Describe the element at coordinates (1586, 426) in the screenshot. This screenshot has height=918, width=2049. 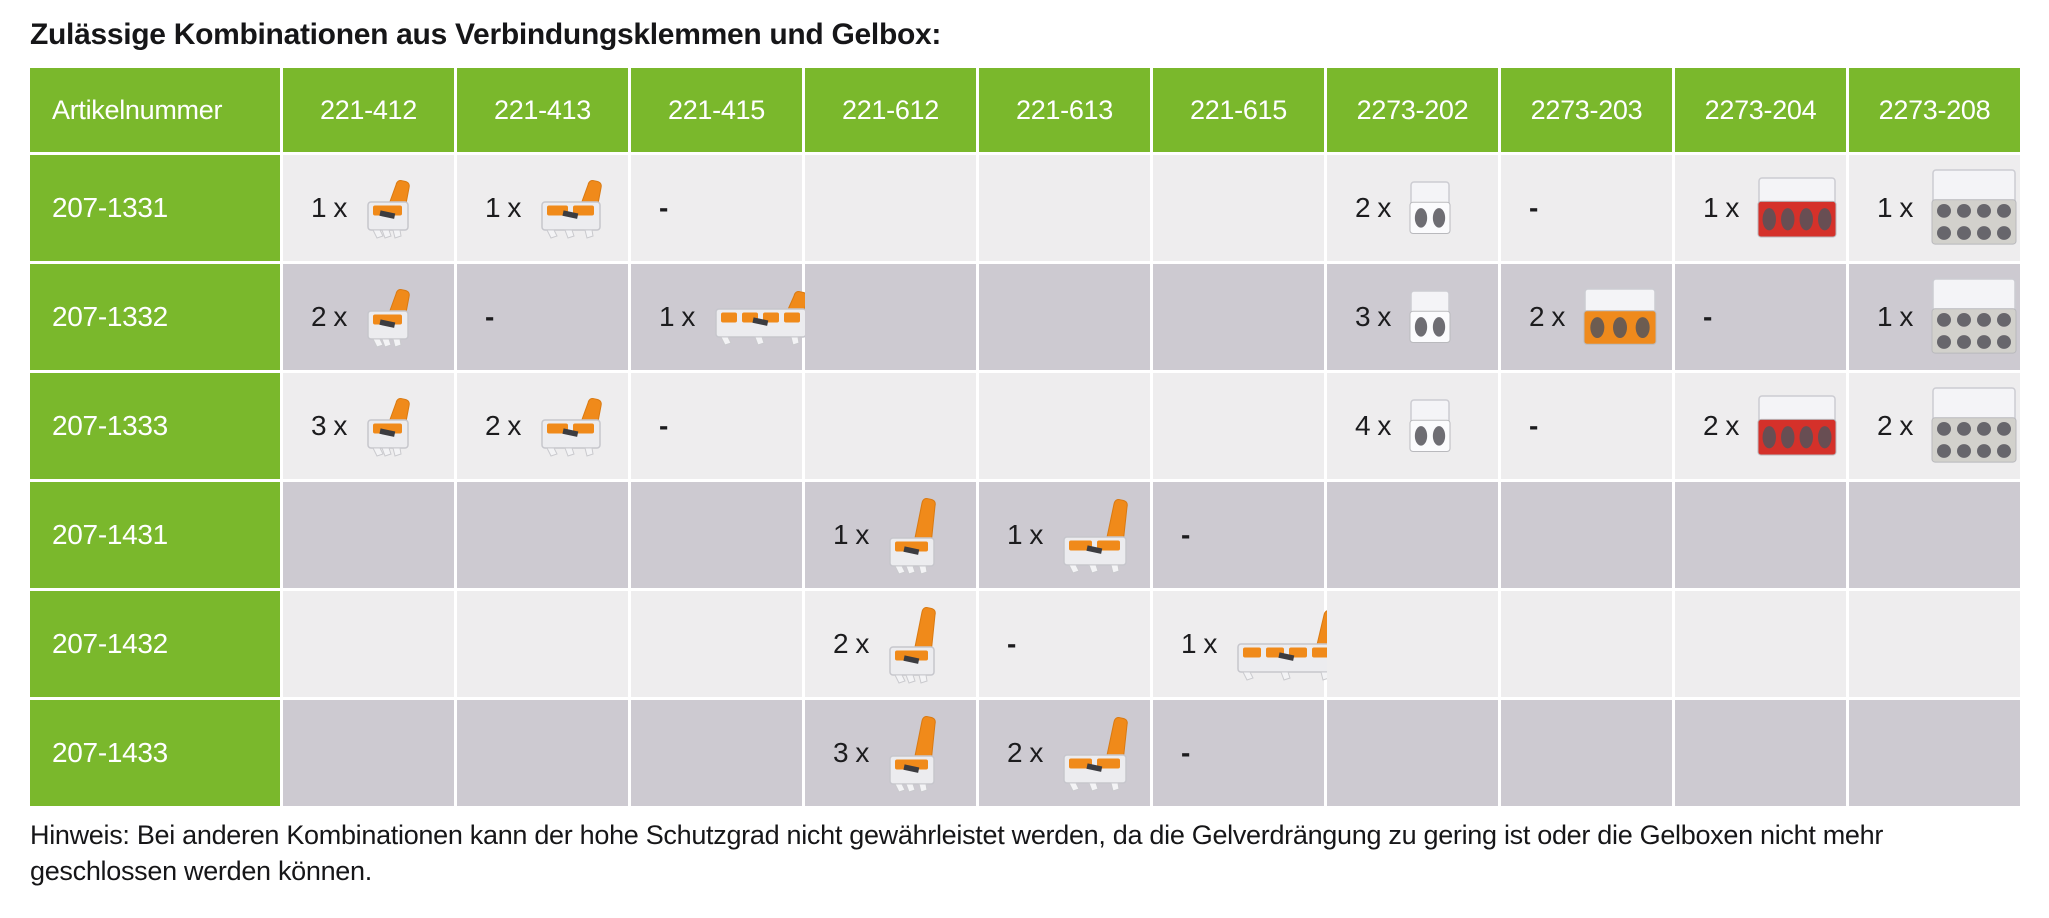
I see `cell-207-1333-2273-203: -` at that location.